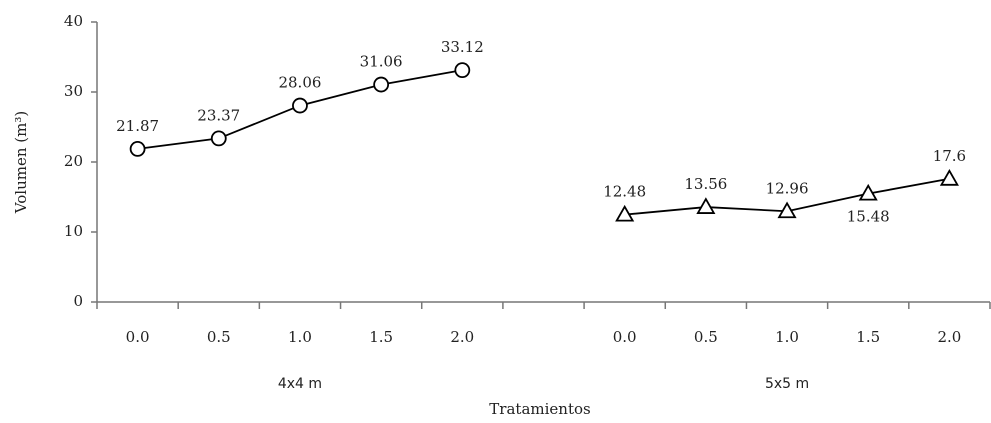 Image resolution: width=991 pixels, height=423 pixels. I want to click on data-label: 28.06, so click(299, 83).